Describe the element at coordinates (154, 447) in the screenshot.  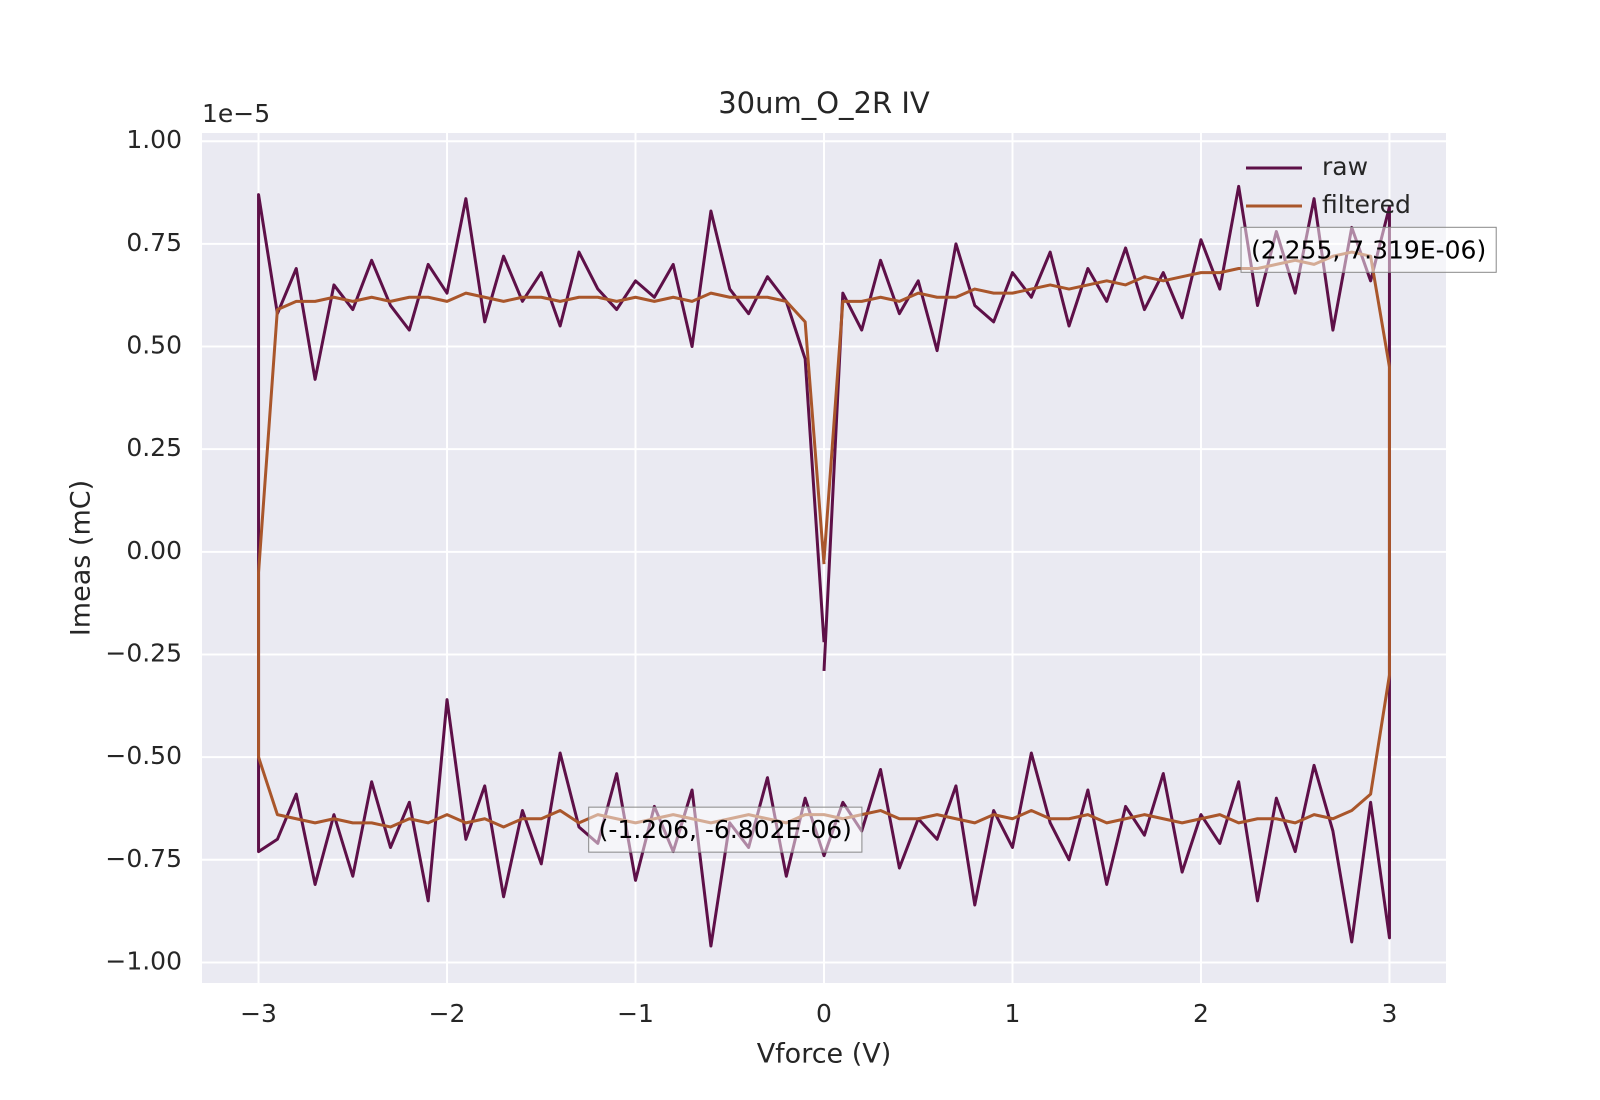
I see `y-tick-label: 0.25` at that location.